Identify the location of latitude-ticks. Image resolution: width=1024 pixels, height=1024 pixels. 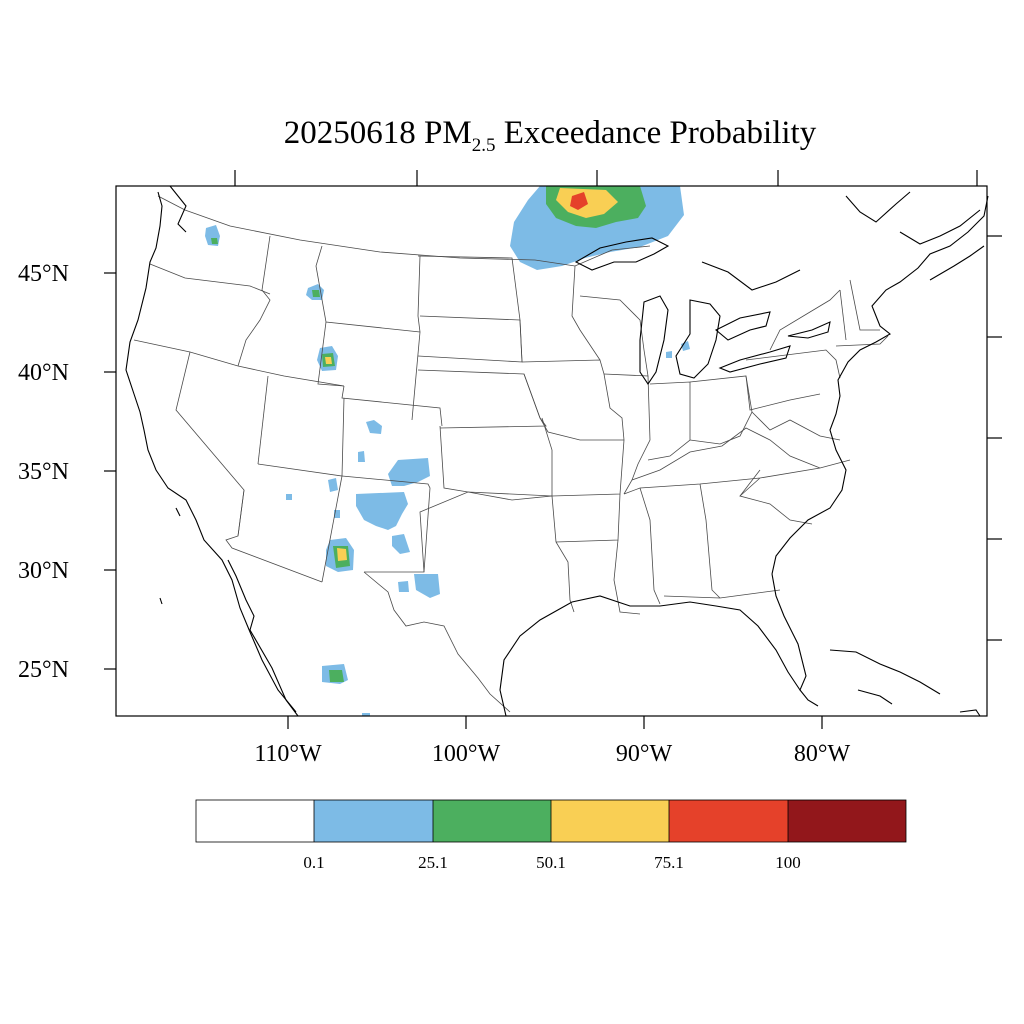
(110, 471).